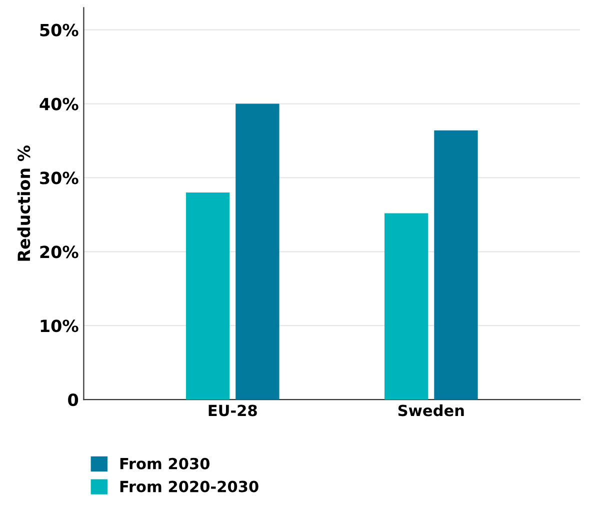 The width and height of the screenshot is (598, 509). I want to click on legend-label: From 2020-2030, so click(189, 486).